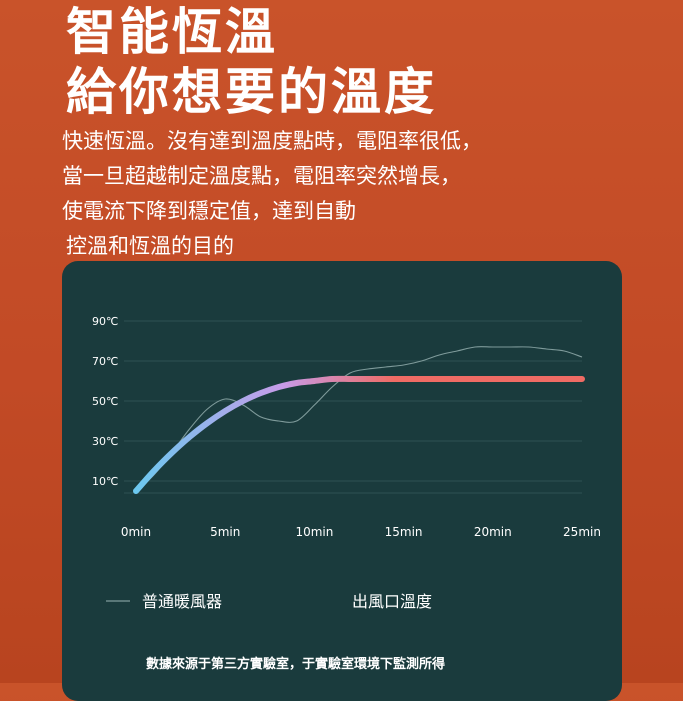 This screenshot has width=683, height=701. I want to click on x-tick-label: 0min, so click(136, 532).